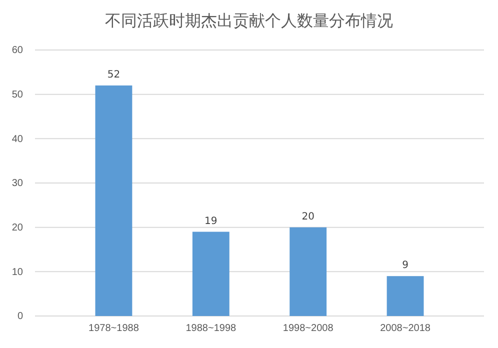 The width and height of the screenshot is (498, 348). Describe the element at coordinates (405, 266) in the screenshot. I see `data-label: 9` at that location.